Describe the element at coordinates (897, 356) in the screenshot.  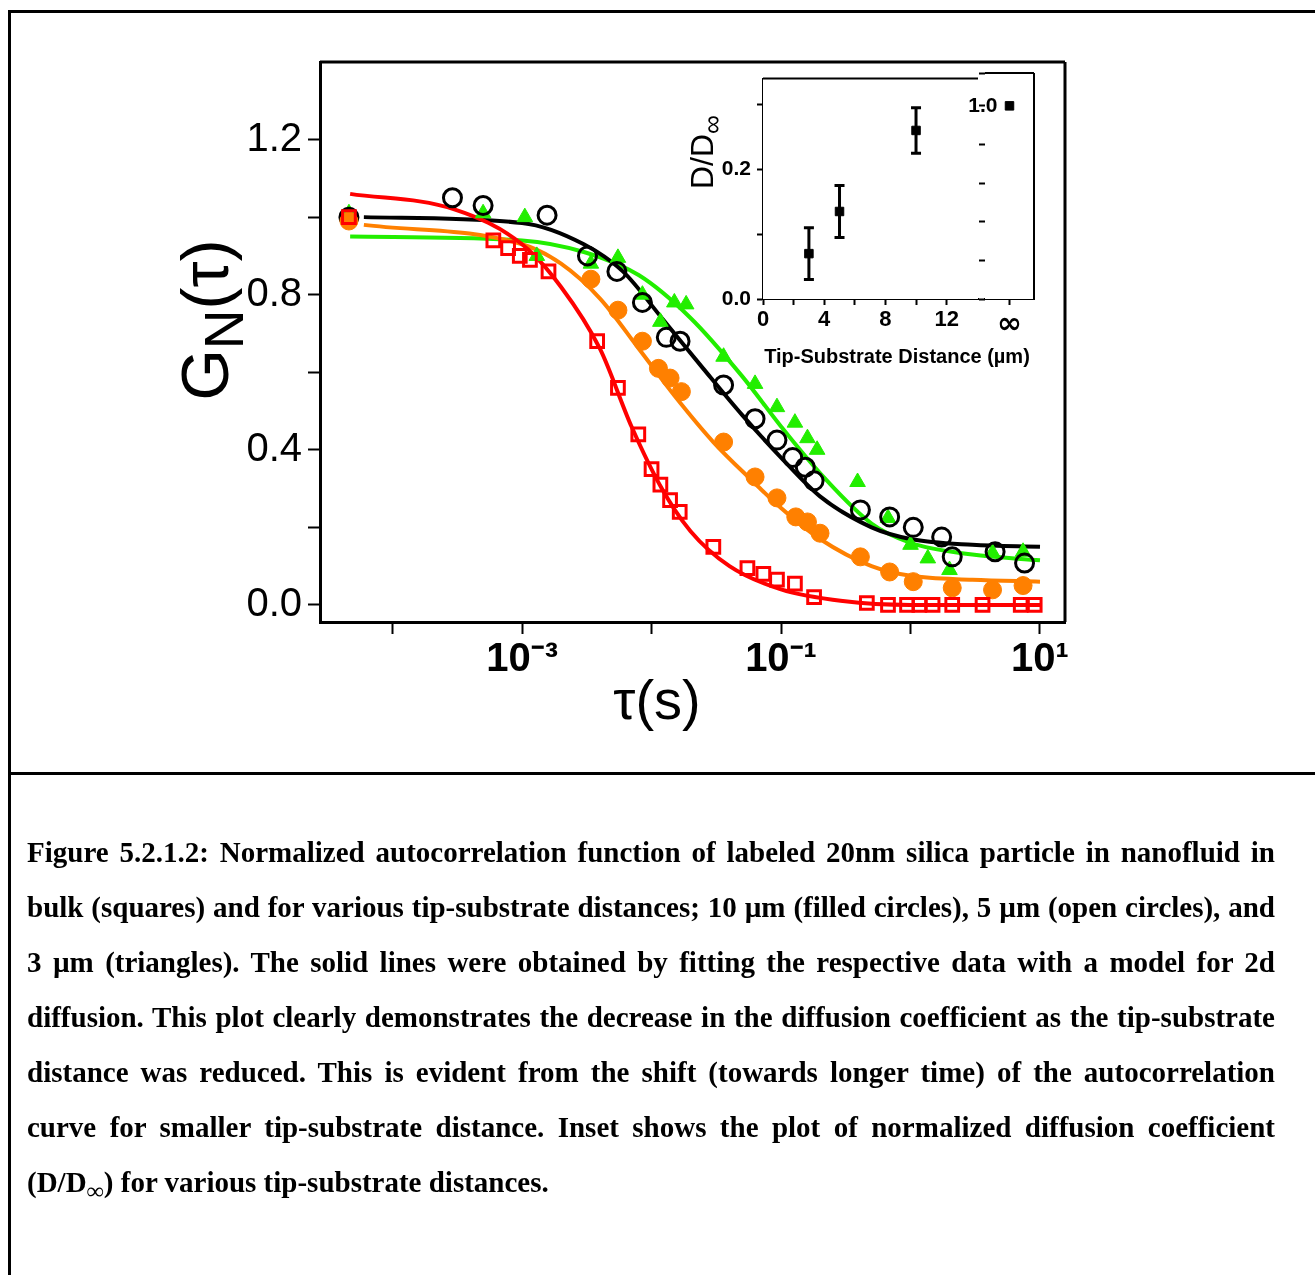
I see `x-axis-title: Tip-Substrate Distance (µm)` at that location.